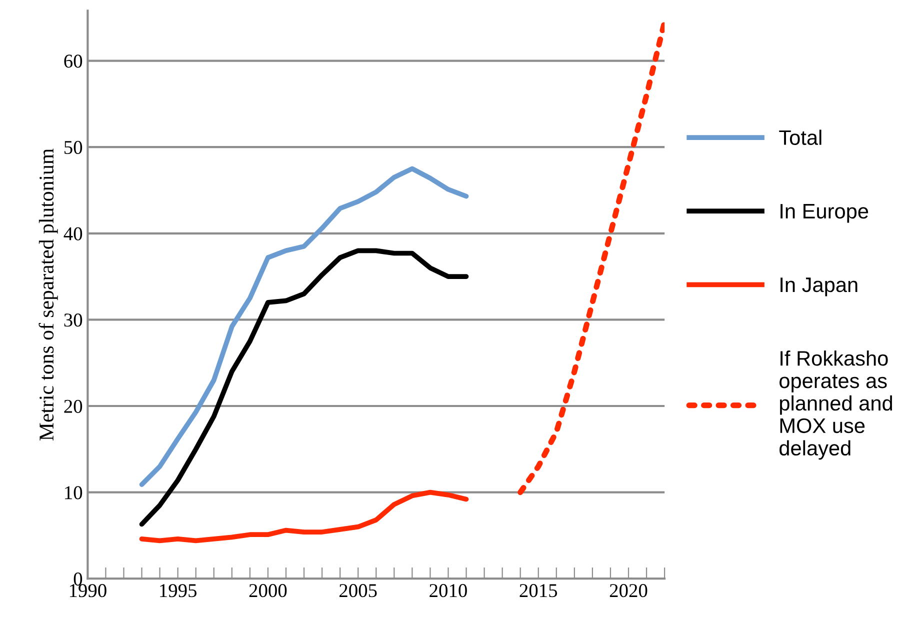  I want to click on legend-label: If Rokkasho operates as planned and MOX use delayed, so click(836, 405).